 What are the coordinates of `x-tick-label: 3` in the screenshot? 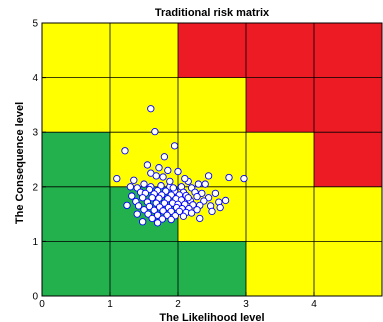 It's located at (246, 304).